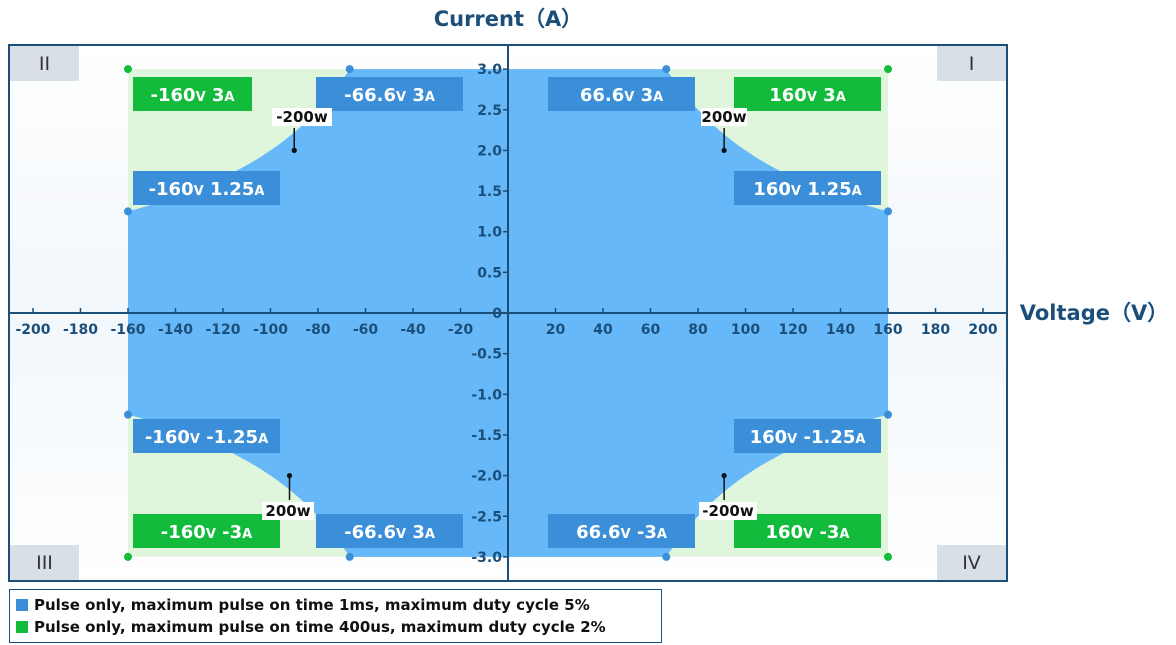  What do you see at coordinates (489, 273) in the screenshot?
I see `y-tick-label: 0.5` at bounding box center [489, 273].